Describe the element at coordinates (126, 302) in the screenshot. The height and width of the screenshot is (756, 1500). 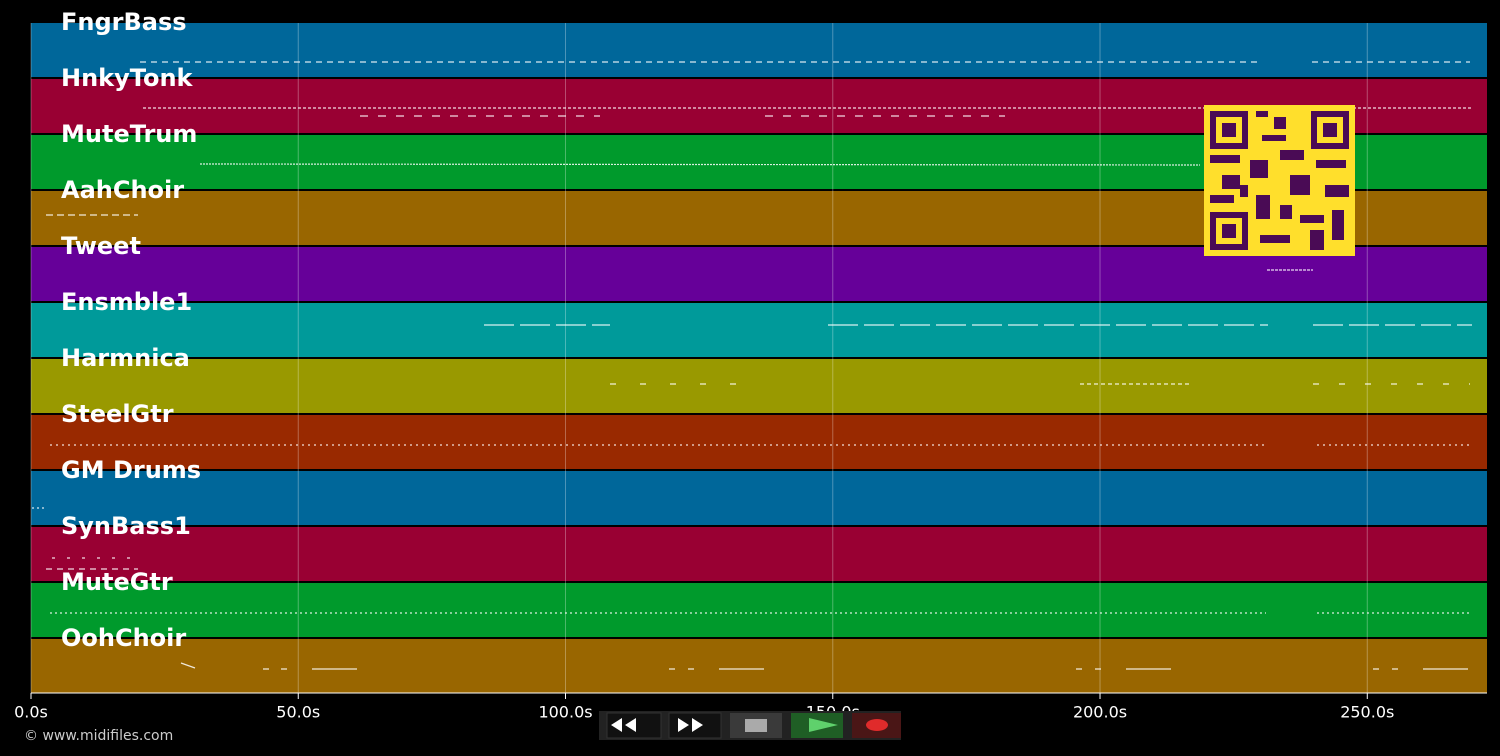
I see `track-name: Ensmble1` at that location.